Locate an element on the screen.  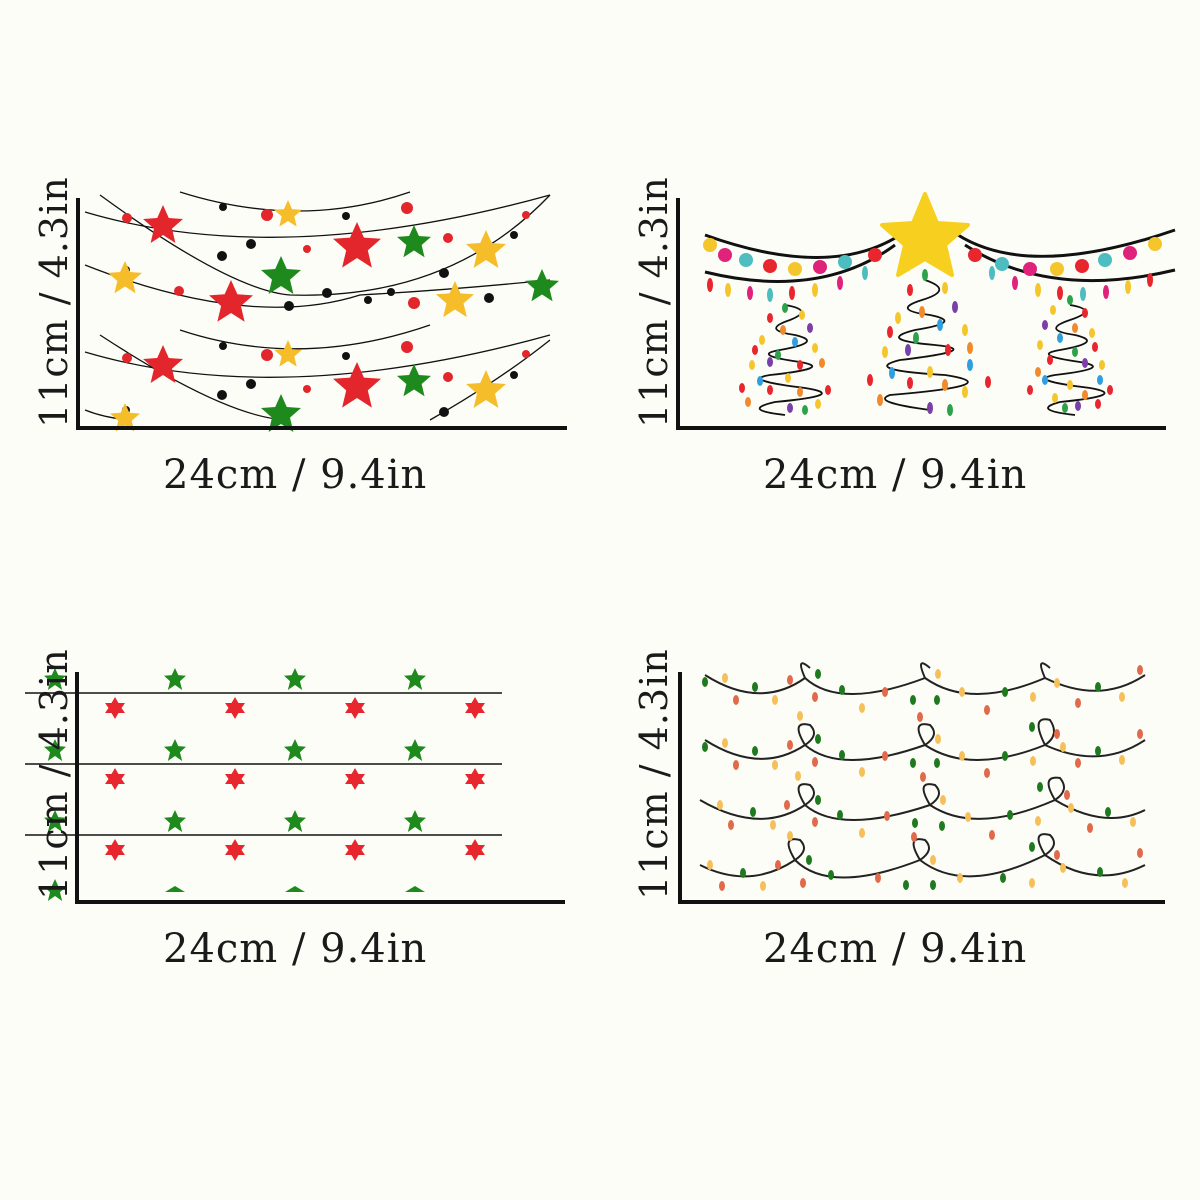
panel2-width-label: 24cm / 9.4in is located at coordinates (895, 475).